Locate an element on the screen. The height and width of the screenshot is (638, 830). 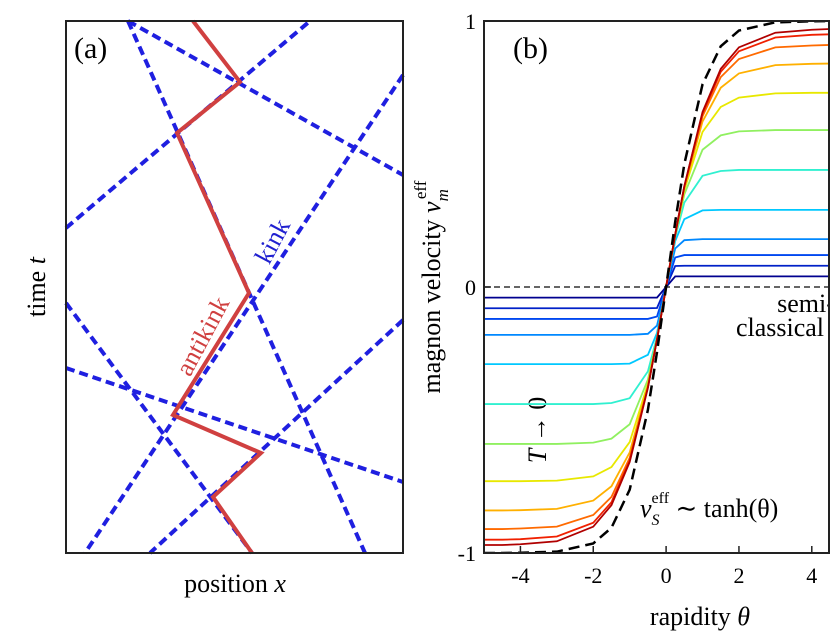
x-tick-label: 4 is located at coordinates (811, 575).